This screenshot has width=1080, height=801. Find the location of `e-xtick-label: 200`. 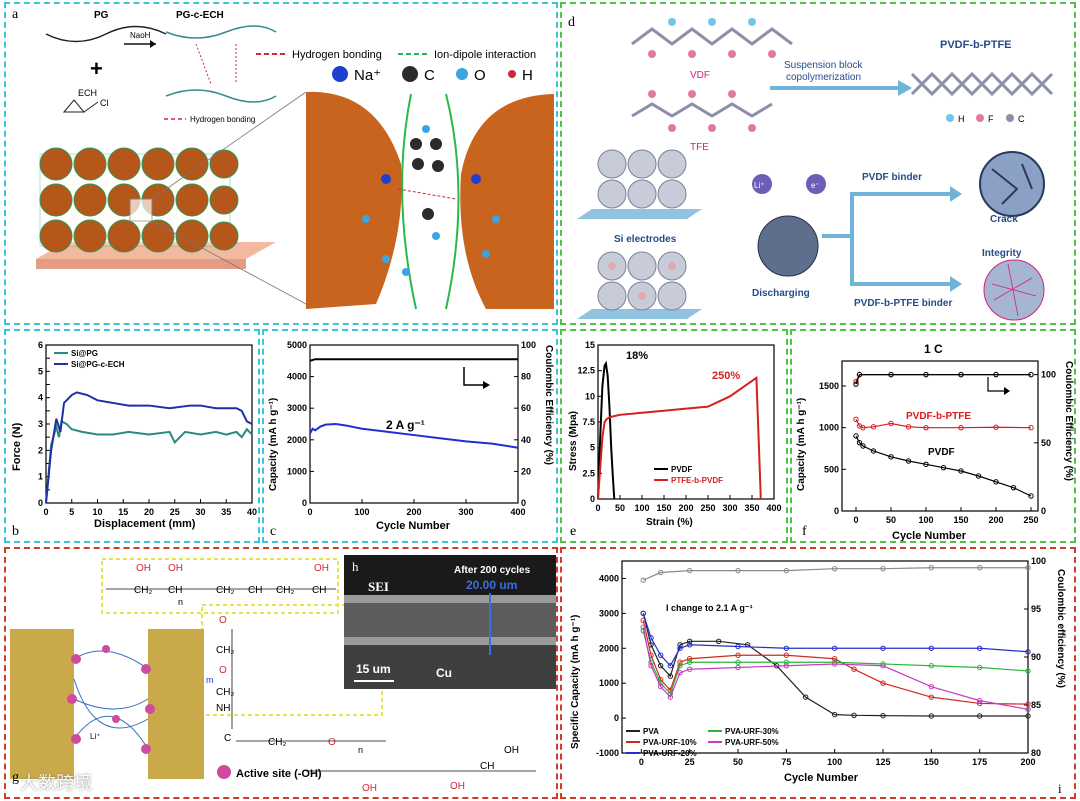

e-xtick-label: 200 is located at coordinates (685, 508).